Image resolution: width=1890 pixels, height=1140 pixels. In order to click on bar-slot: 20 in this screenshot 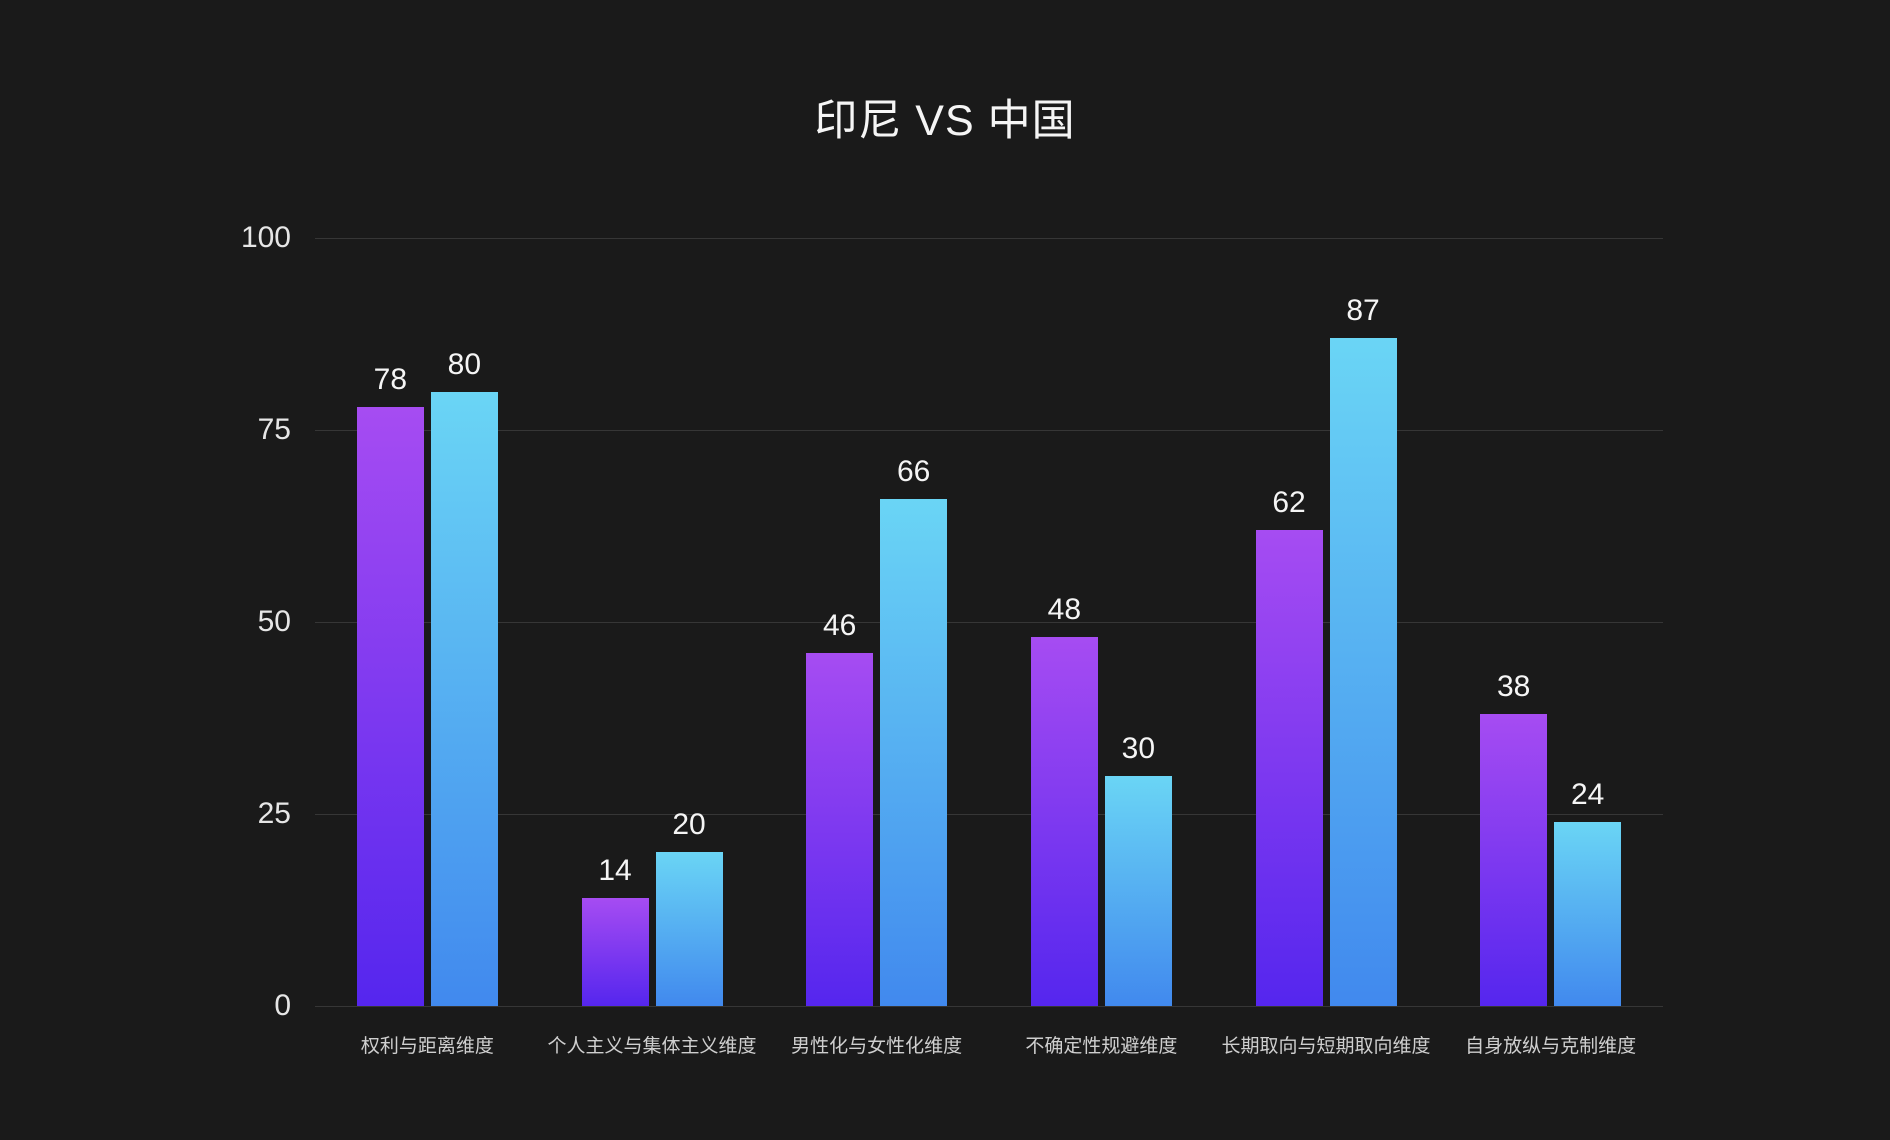, I will do `click(689, 907)`.